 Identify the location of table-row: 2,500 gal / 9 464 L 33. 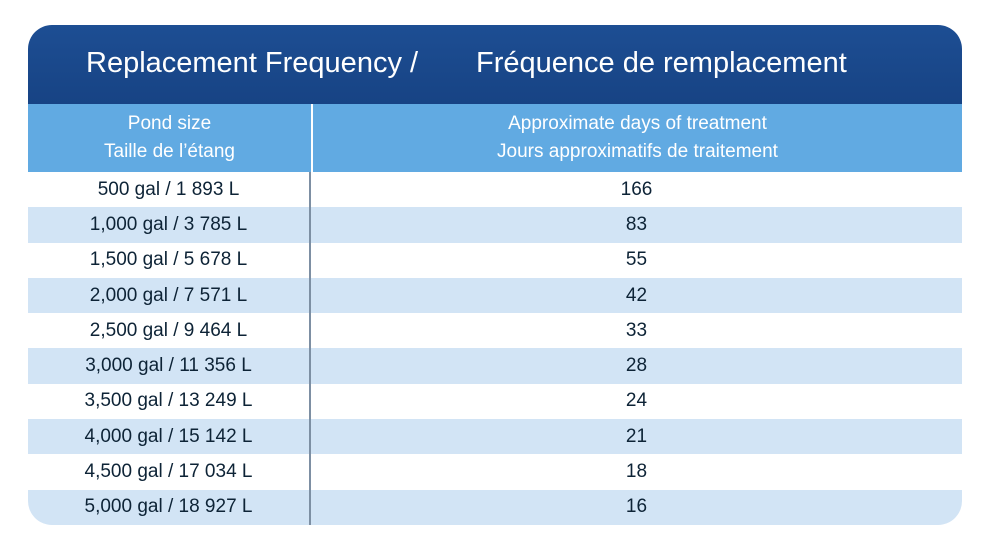
(495, 331).